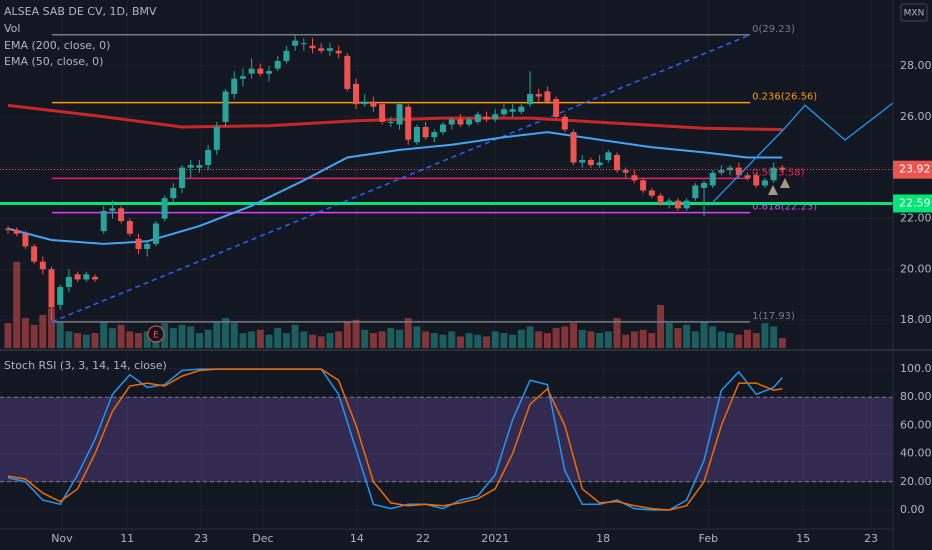 This screenshot has width=932, height=550. What do you see at coordinates (916, 396) in the screenshot?
I see `y-tick-label: 80.00` at bounding box center [916, 396].